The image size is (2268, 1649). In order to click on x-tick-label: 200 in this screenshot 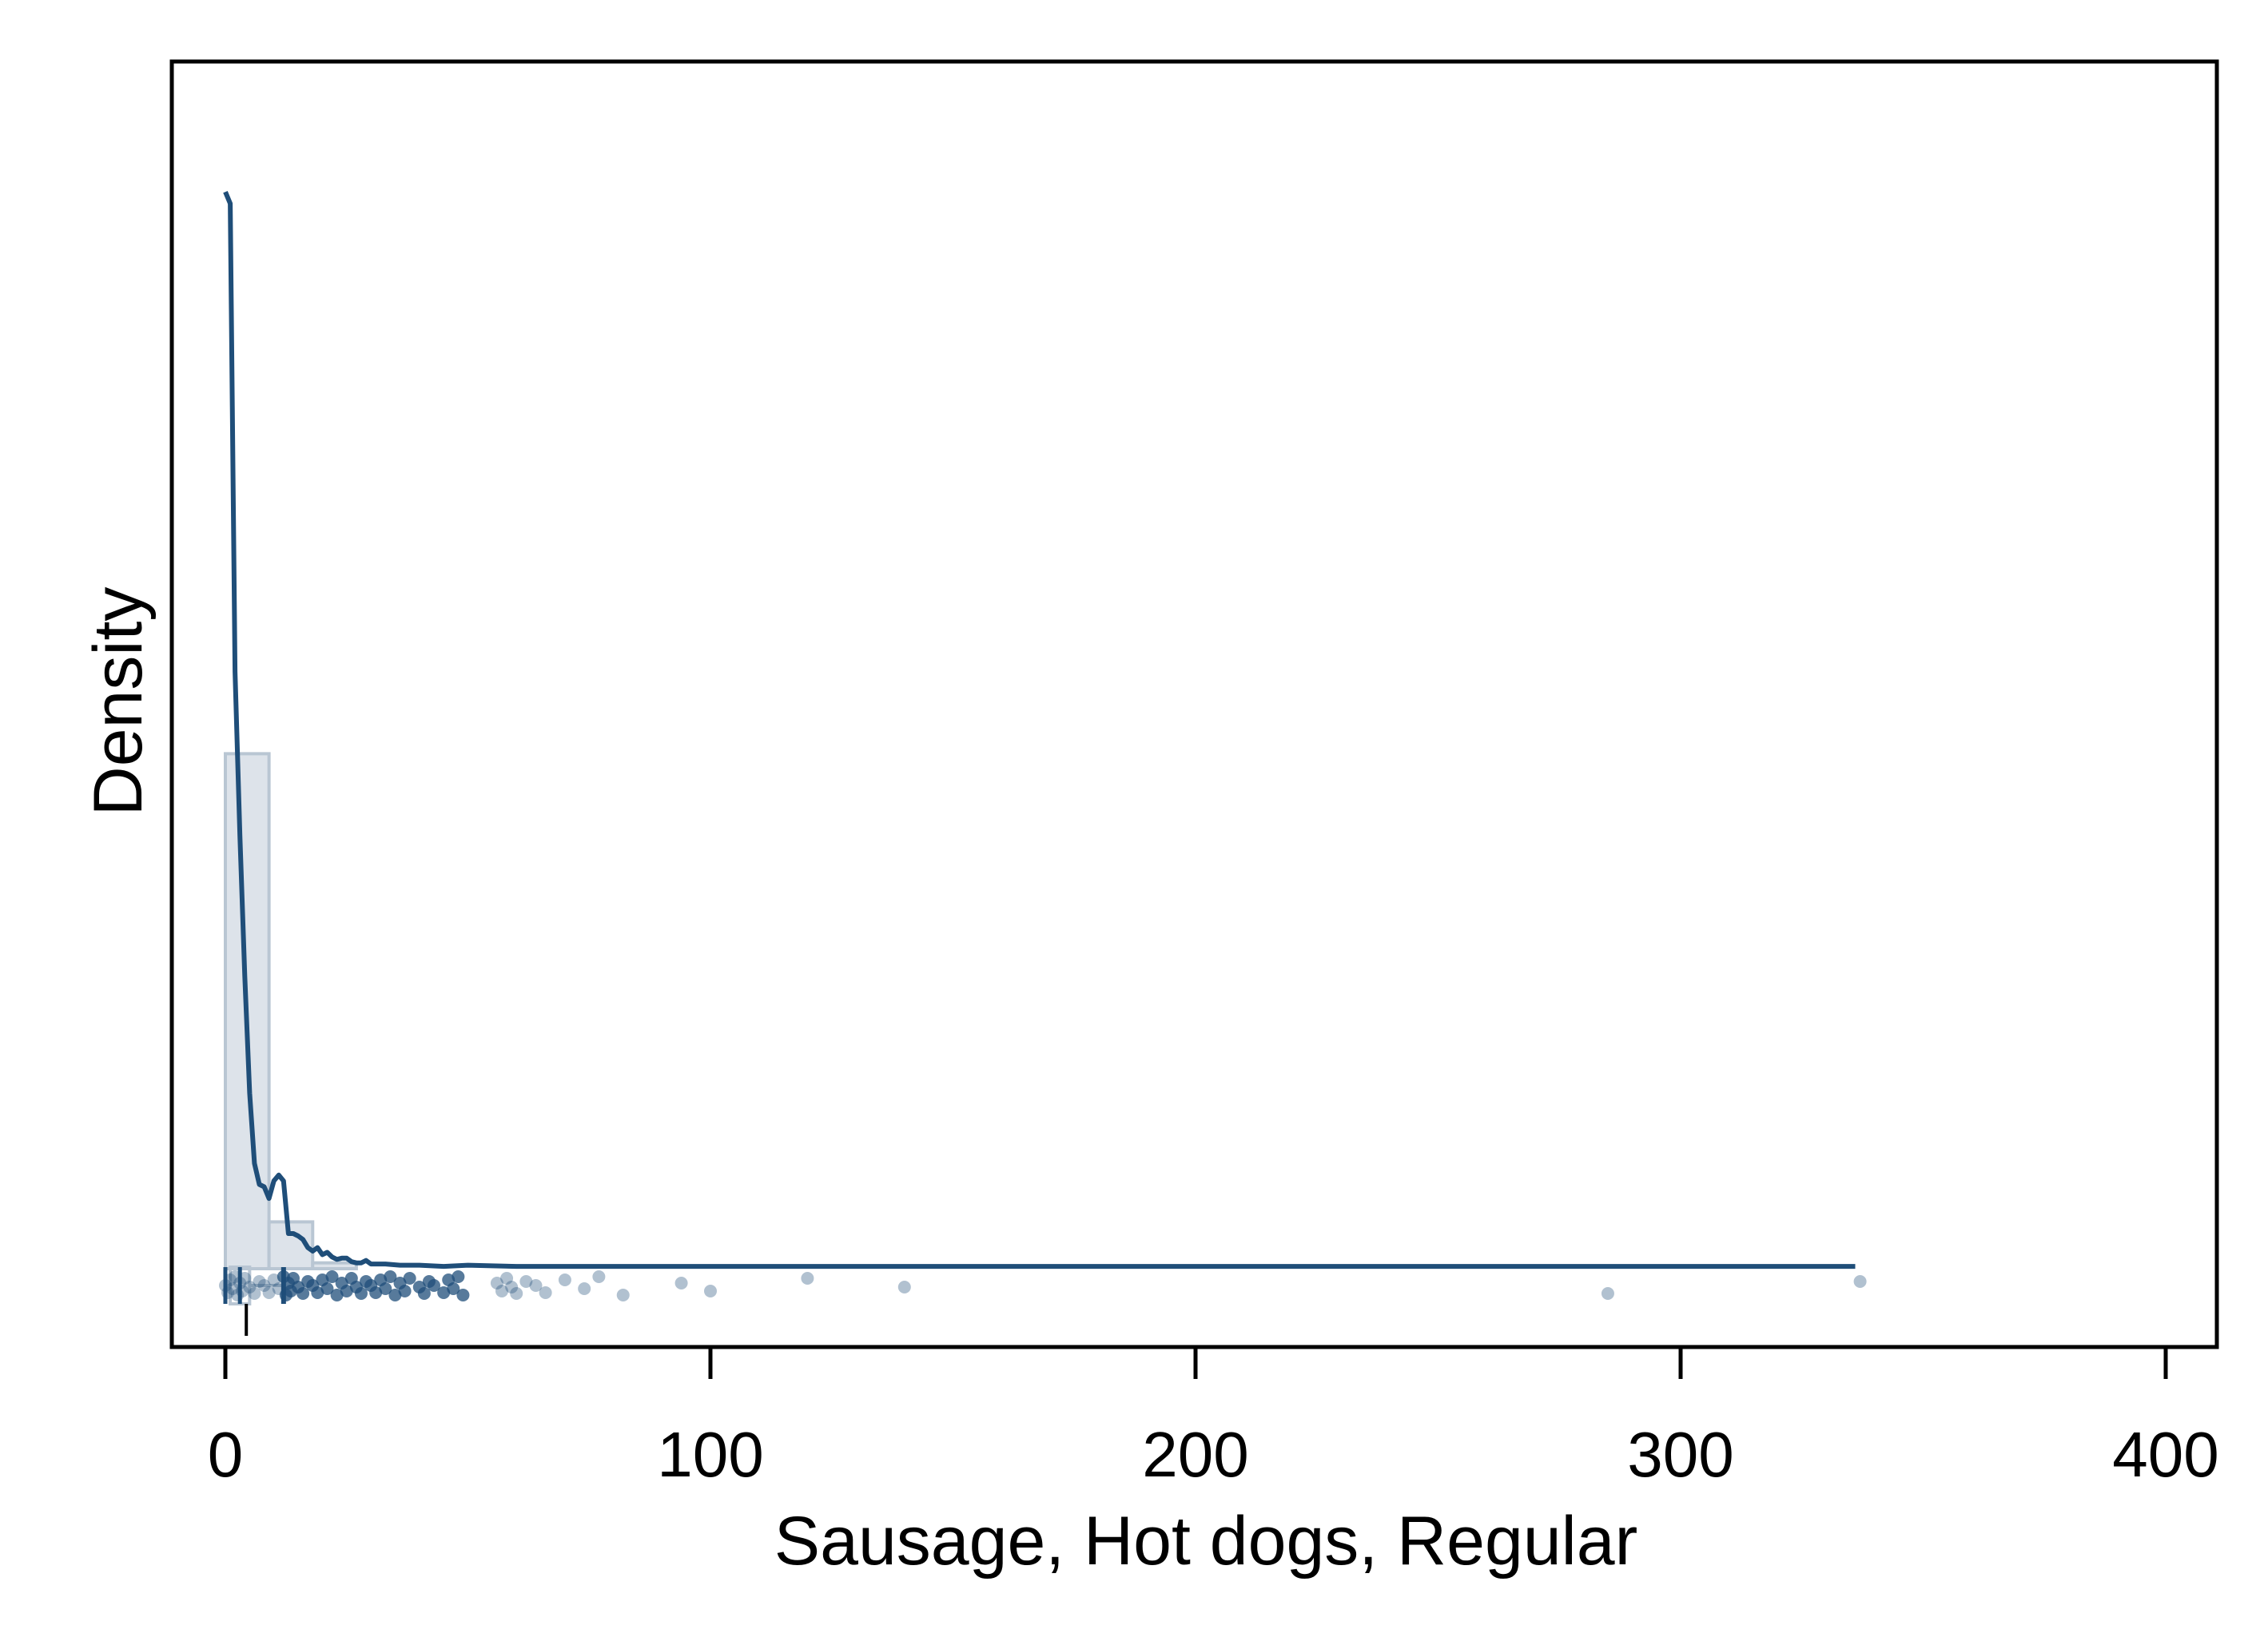, I will do `click(1195, 1454)`.